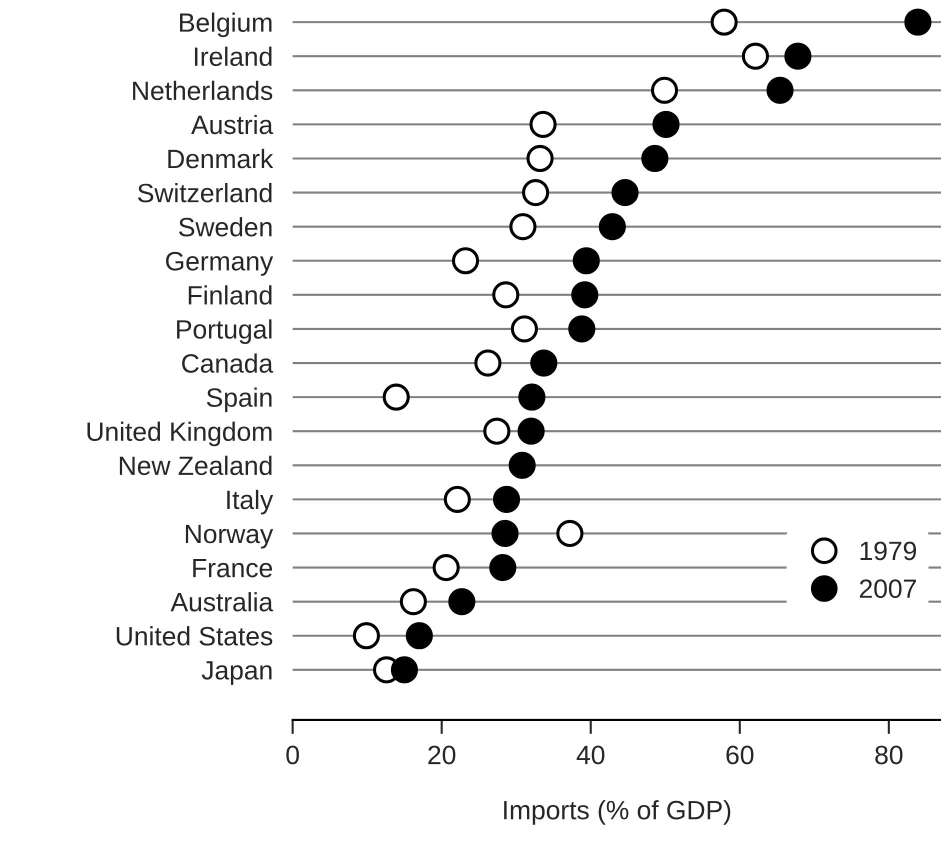 This screenshot has width=941, height=846. What do you see at coordinates (237, 673) in the screenshot?
I see `y-tick-label: Japan` at bounding box center [237, 673].